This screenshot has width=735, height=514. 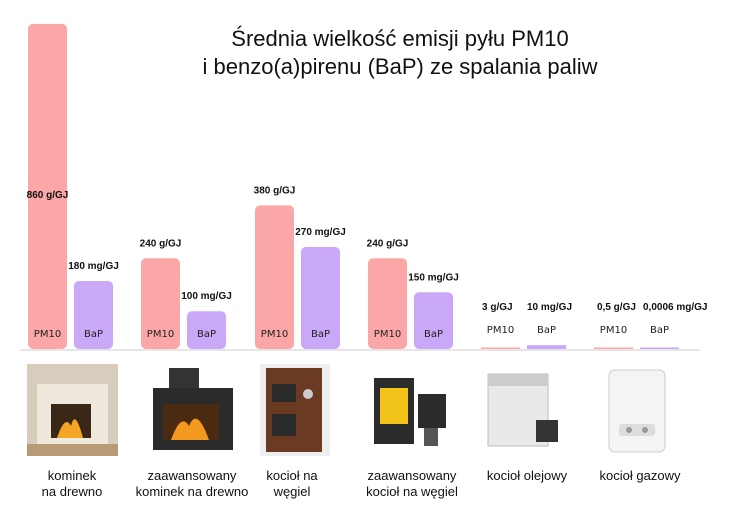 I want to click on pm10-value-label: 3 g/GJ, so click(x=497, y=307).